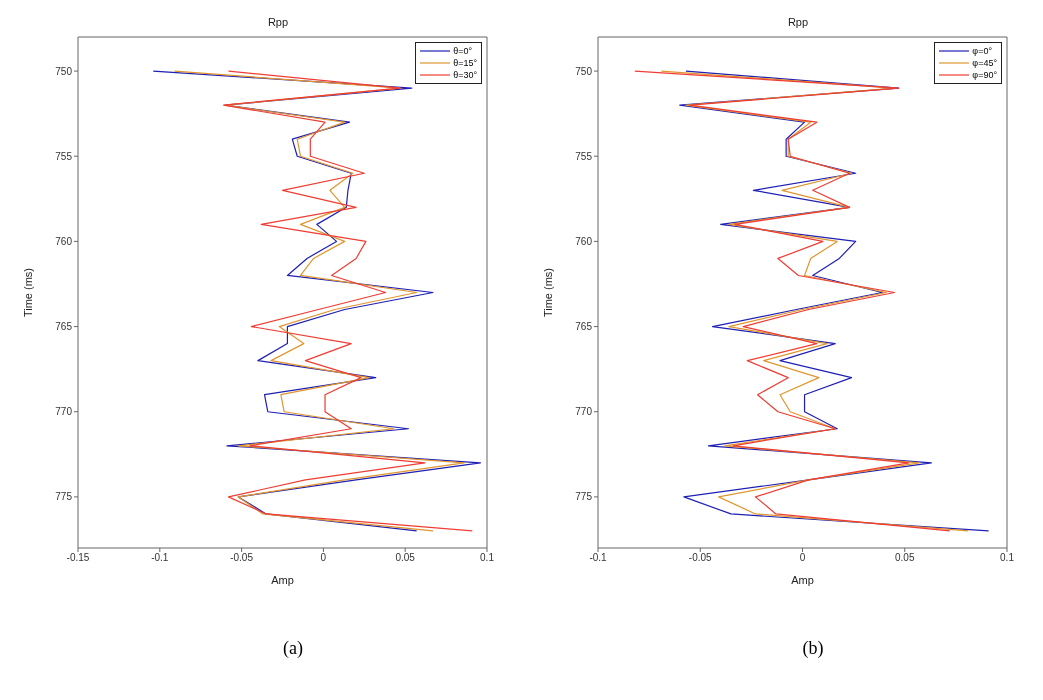 Image resolution: width=1043 pixels, height=700 pixels. I want to click on legend-label: φ=90°, so click(984, 75).